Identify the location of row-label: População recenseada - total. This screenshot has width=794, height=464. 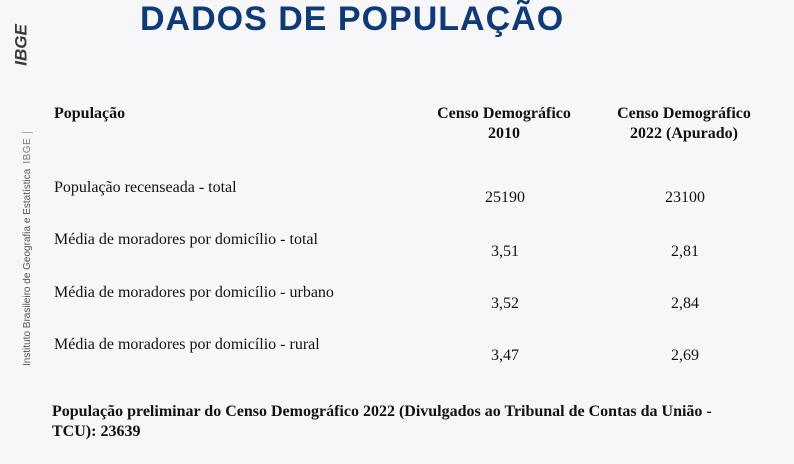
(145, 187).